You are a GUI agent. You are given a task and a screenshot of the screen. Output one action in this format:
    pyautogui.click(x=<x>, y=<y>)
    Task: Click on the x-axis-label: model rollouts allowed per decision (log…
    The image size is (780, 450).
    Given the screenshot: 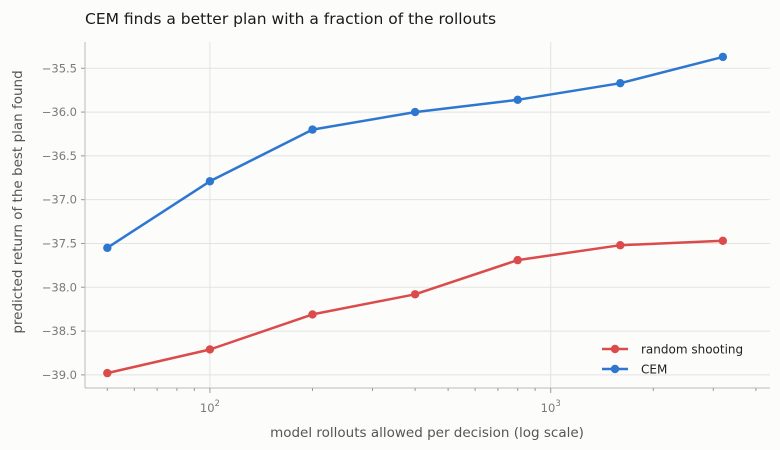 What is the action you would take?
    pyautogui.click(x=427, y=433)
    